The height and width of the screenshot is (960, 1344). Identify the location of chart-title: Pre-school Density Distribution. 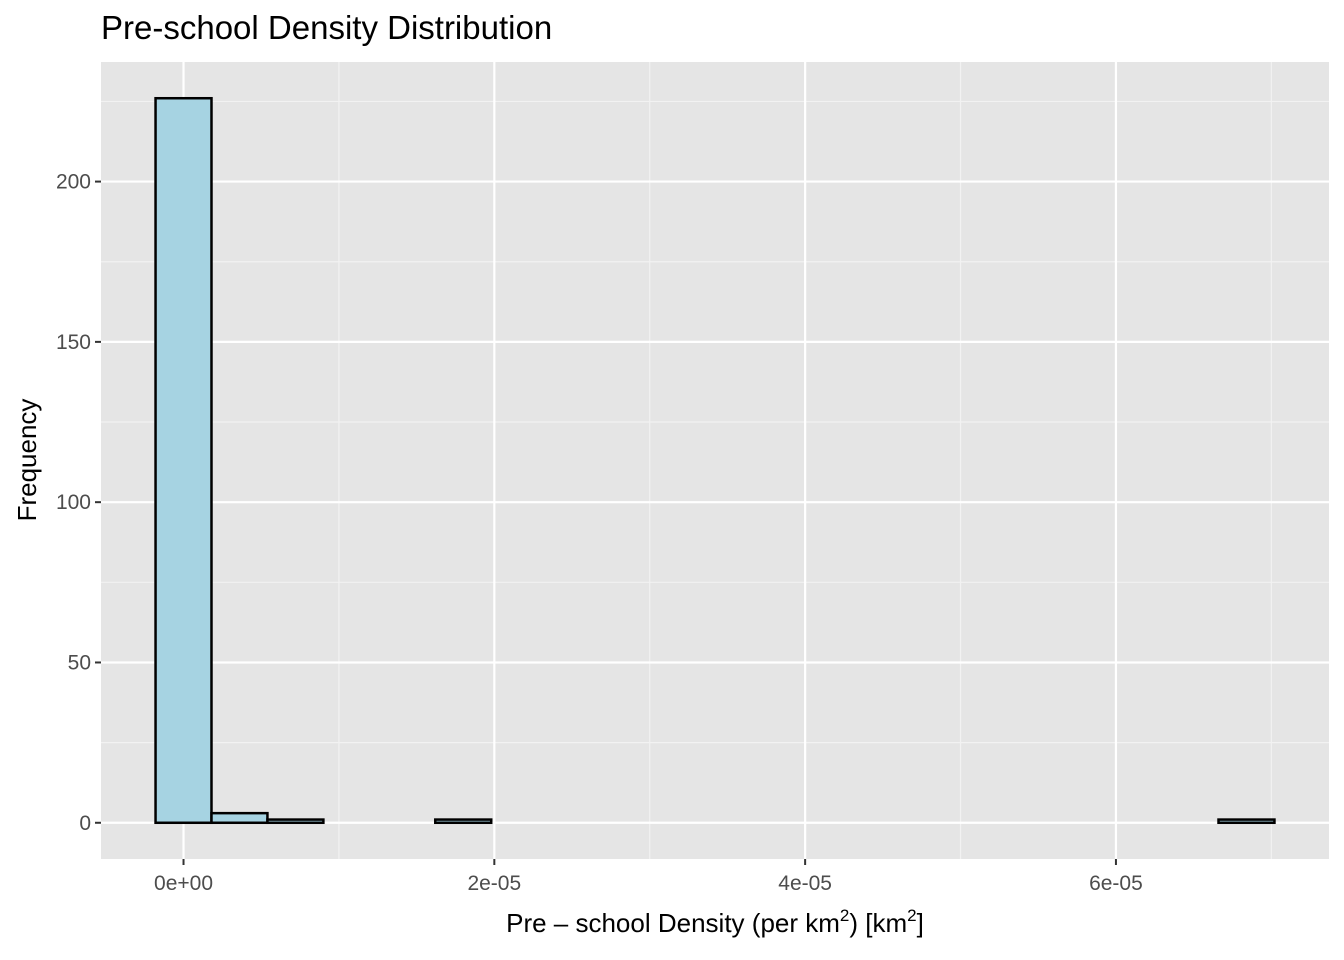
(326, 27).